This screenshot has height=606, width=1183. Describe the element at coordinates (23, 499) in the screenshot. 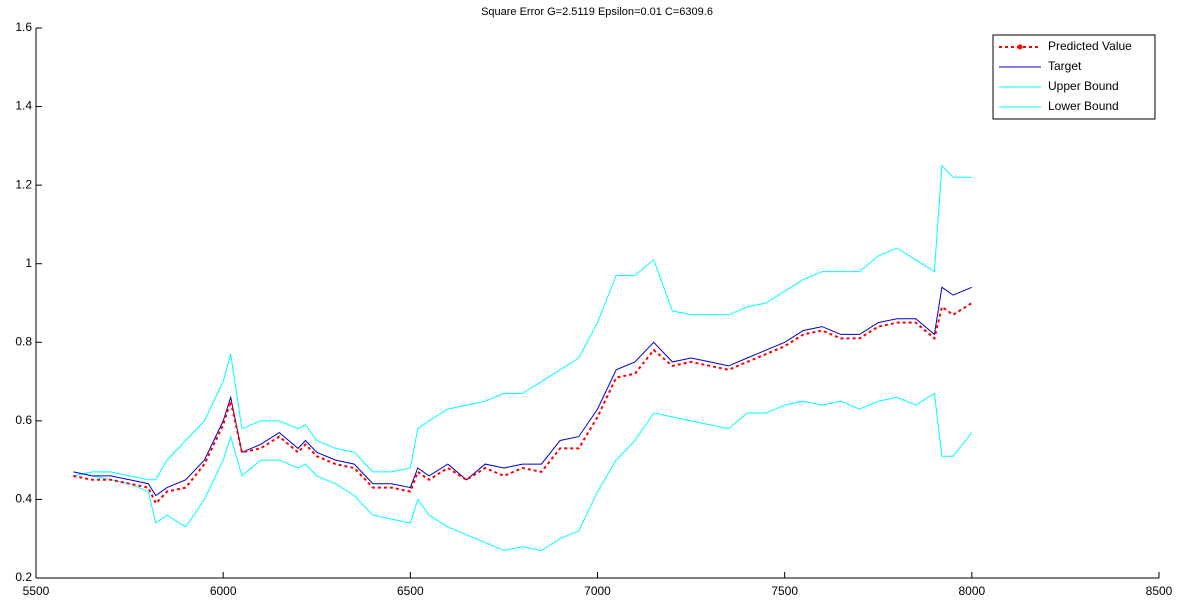

I see `y-tick-label: 0.4` at that location.